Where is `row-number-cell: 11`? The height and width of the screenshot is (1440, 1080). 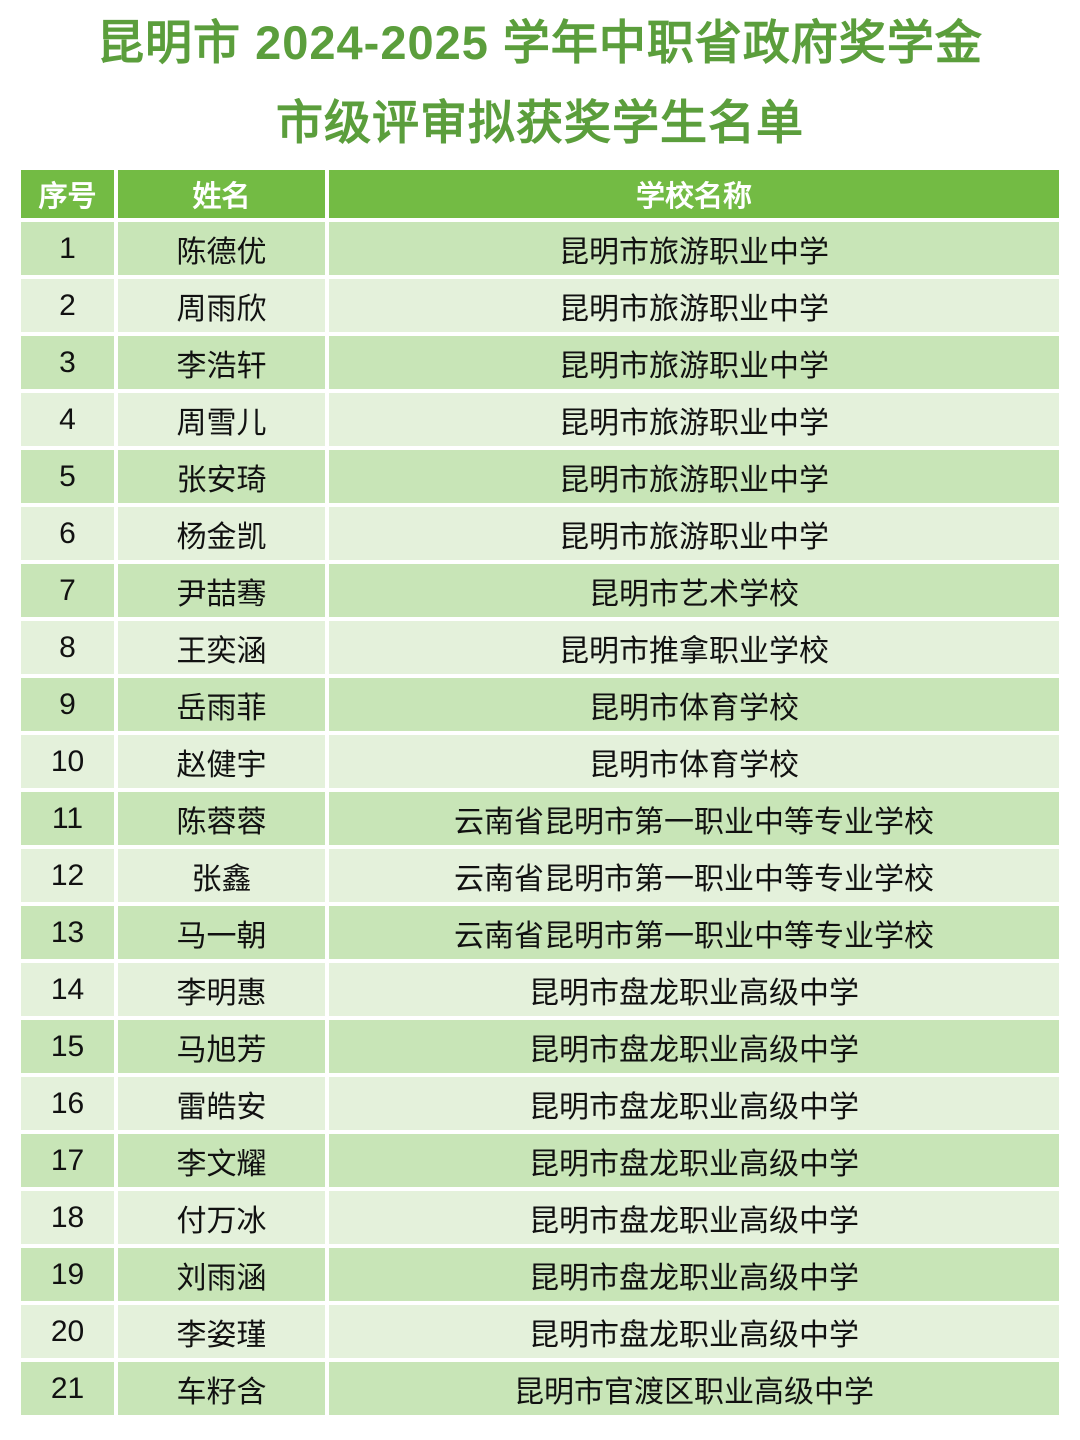 row-number-cell: 11 is located at coordinates (67, 818).